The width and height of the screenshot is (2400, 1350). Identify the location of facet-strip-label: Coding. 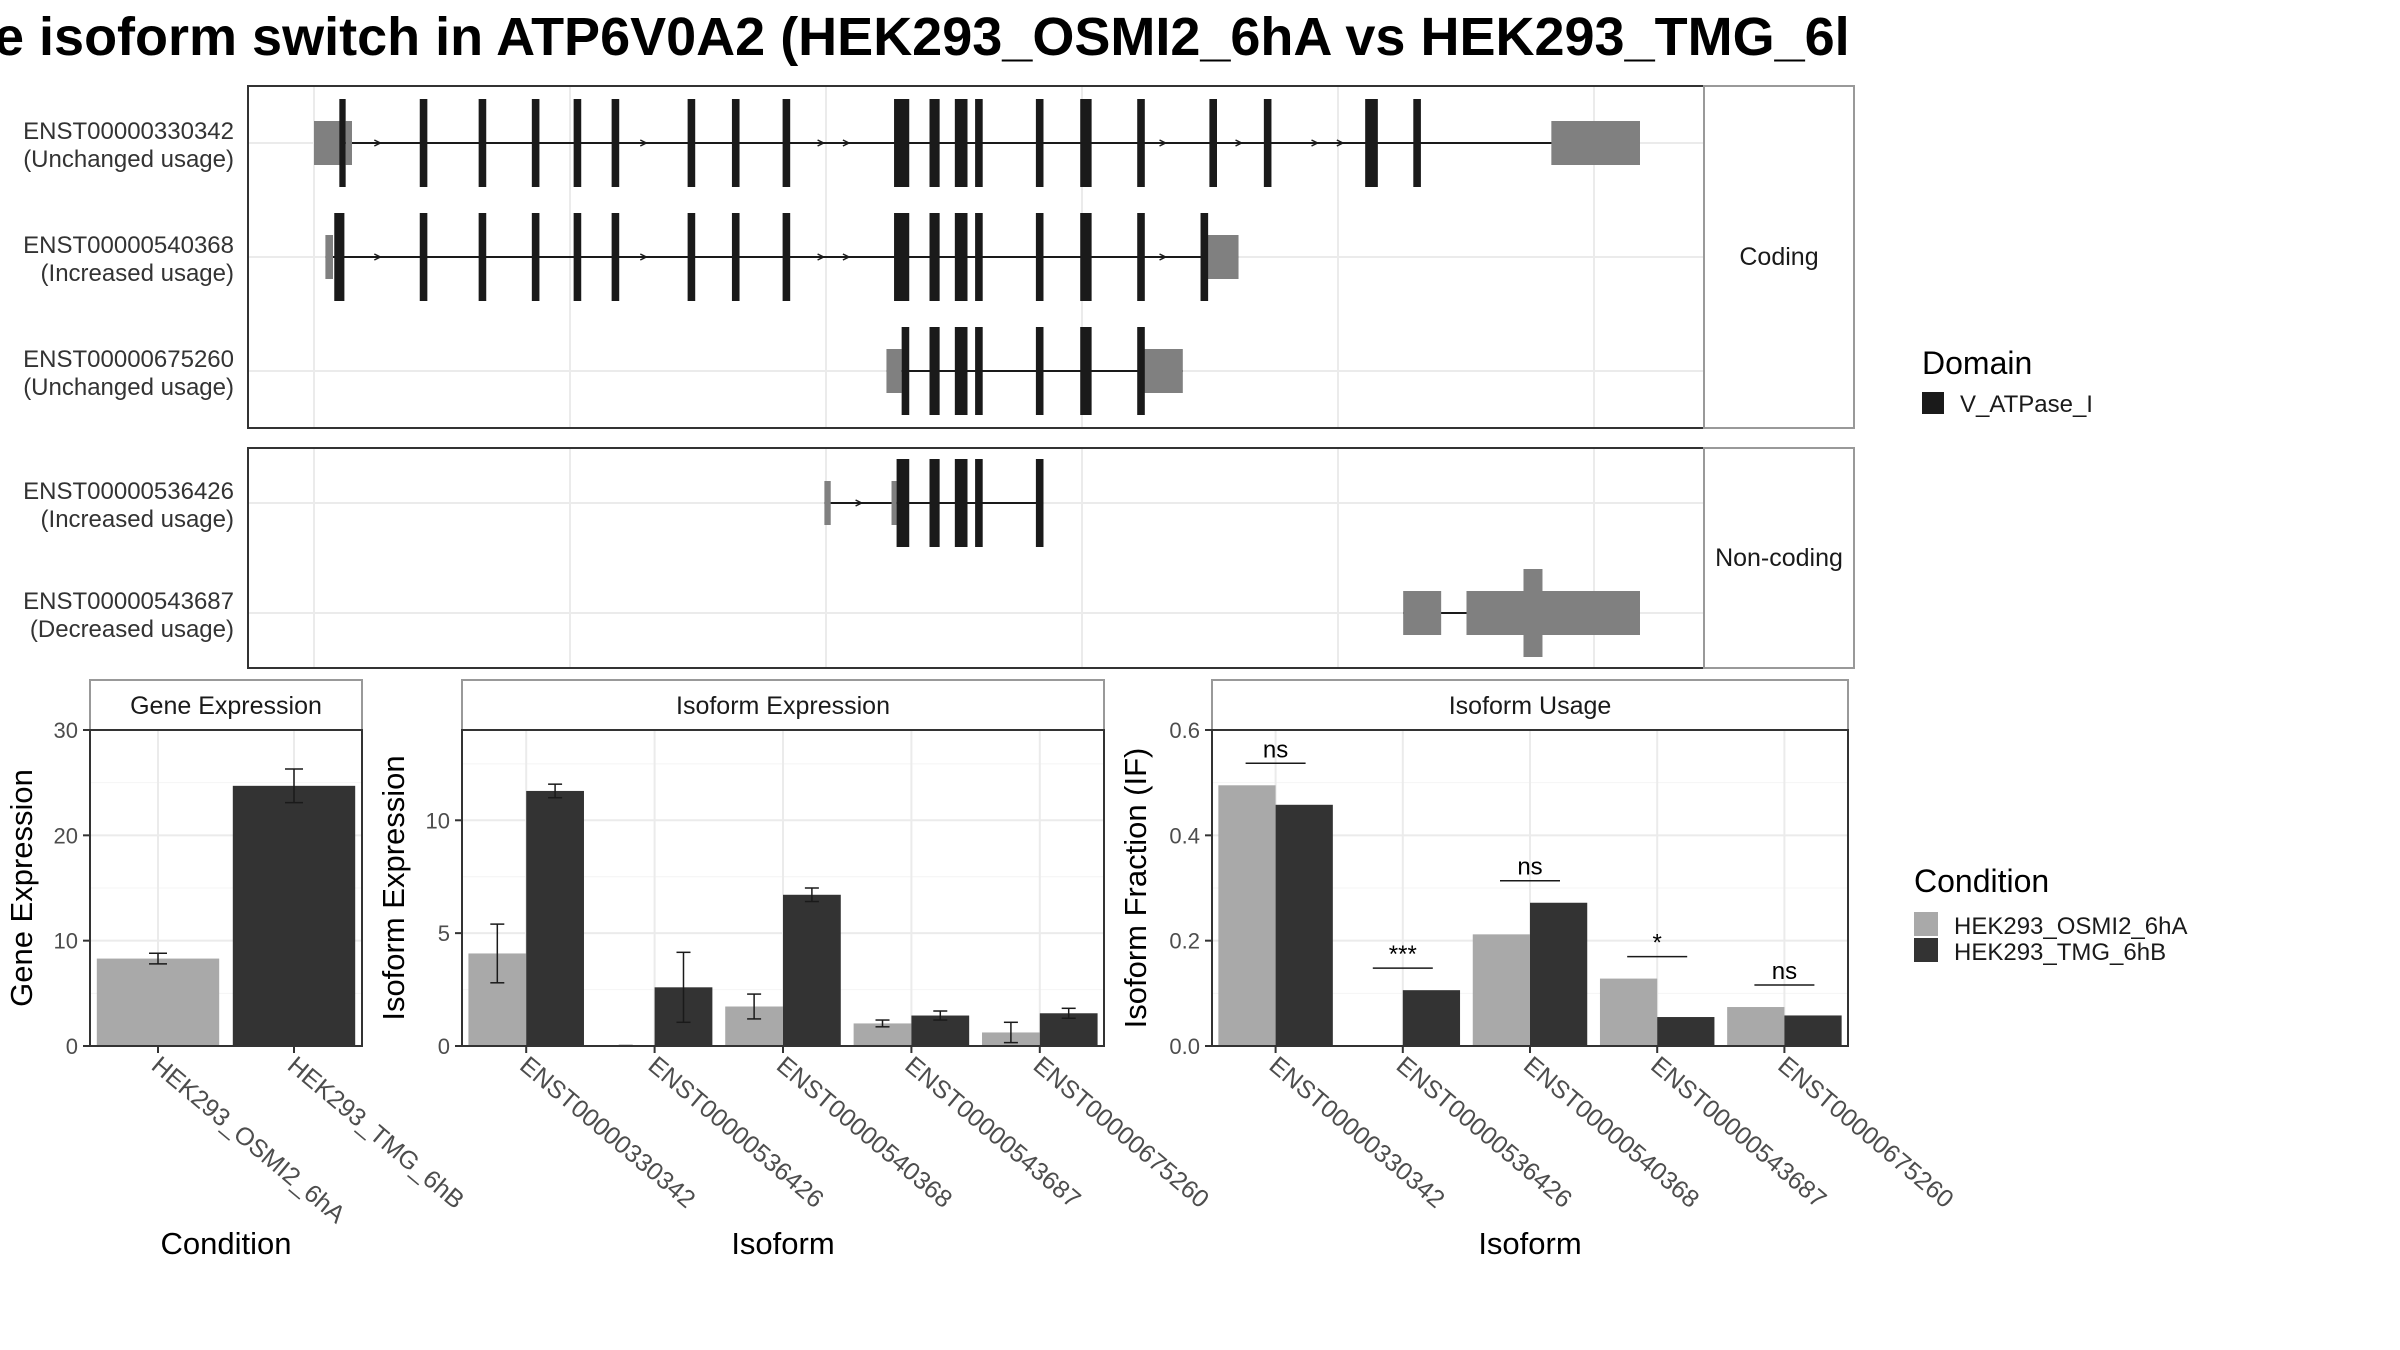
(1778, 257).